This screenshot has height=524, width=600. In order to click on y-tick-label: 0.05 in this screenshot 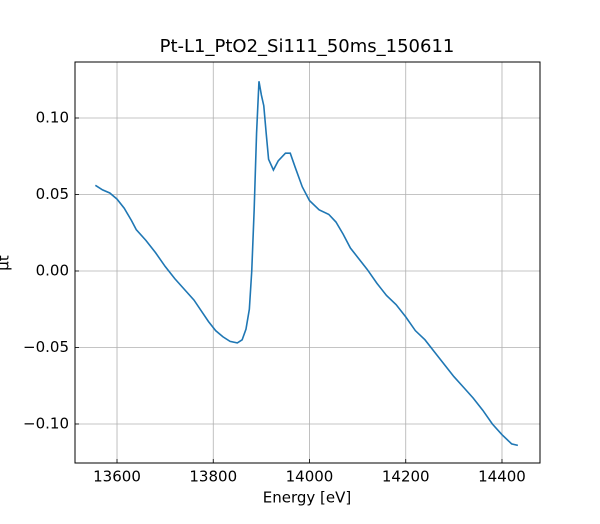, I will do `click(52, 194)`.